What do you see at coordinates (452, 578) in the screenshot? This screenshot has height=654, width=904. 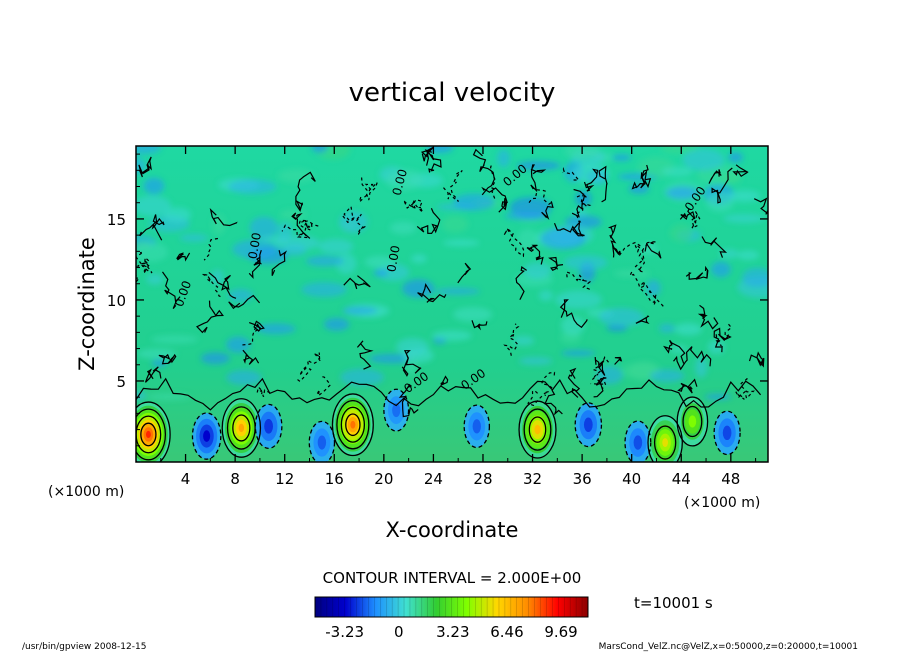 I see `contour-interval: CONTOUR INTERVAL = 2.000E+00` at bounding box center [452, 578].